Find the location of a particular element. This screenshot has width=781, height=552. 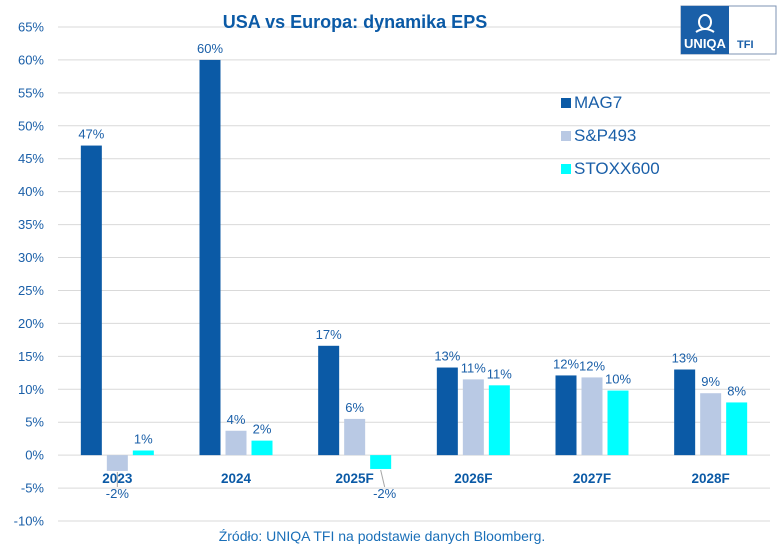

logo-suffix-text: TFI is located at coordinates (745, 45).